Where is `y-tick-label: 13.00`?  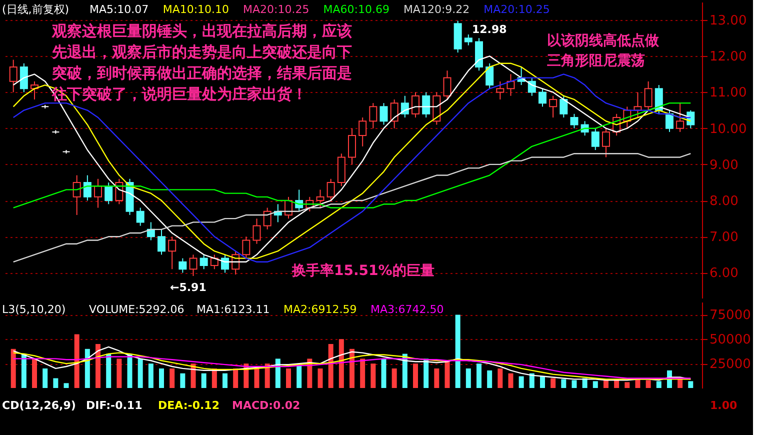
y-tick-label: 13.00 is located at coordinates (728, 21).